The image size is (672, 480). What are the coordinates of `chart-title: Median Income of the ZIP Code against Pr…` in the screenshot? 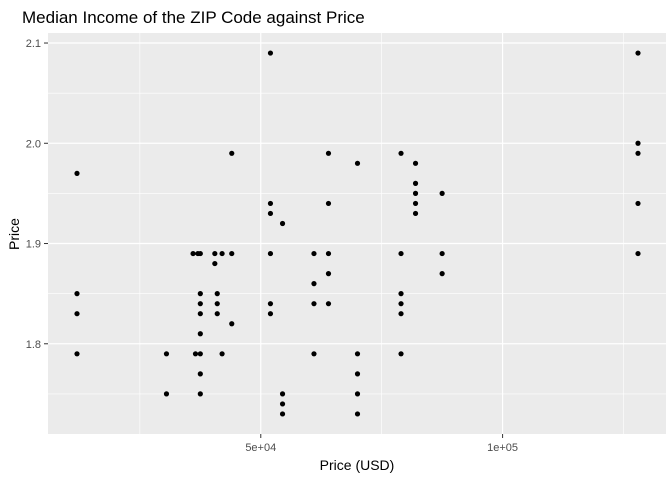 It's located at (193, 17).